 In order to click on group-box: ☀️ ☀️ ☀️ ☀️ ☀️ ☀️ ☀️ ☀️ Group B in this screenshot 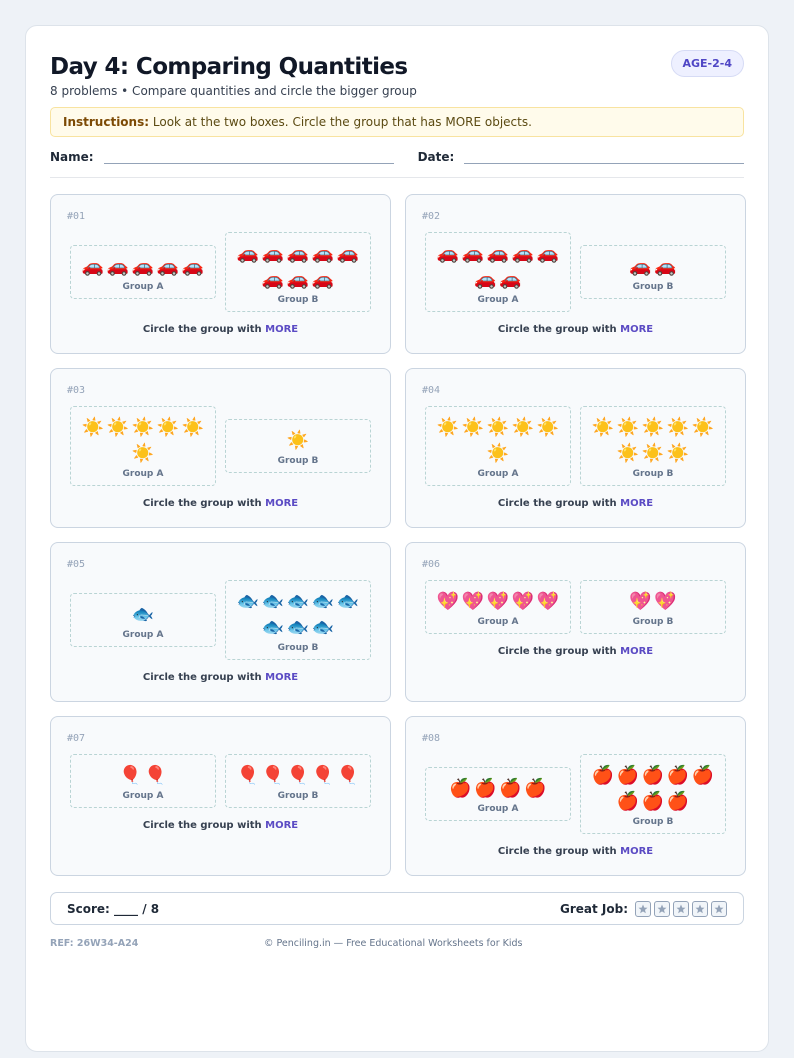, I will do `click(653, 446)`.